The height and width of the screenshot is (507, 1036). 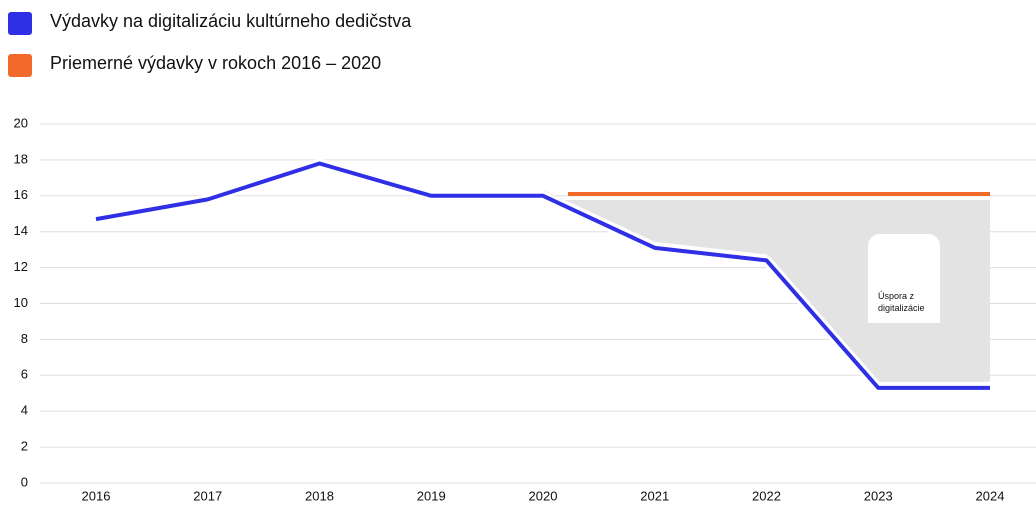 What do you see at coordinates (24, 446) in the screenshot?
I see `y-tick-label: 2` at bounding box center [24, 446].